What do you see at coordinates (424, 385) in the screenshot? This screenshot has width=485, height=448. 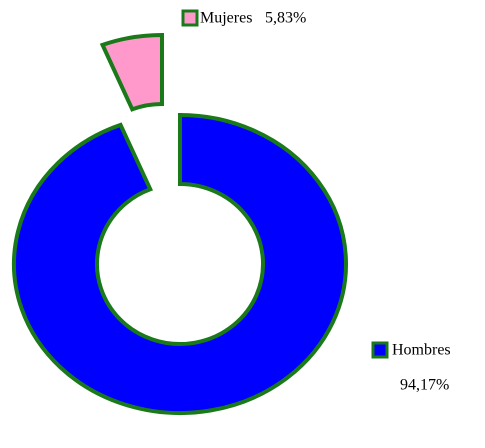 I see `value-label: 94,17%` at bounding box center [424, 385].